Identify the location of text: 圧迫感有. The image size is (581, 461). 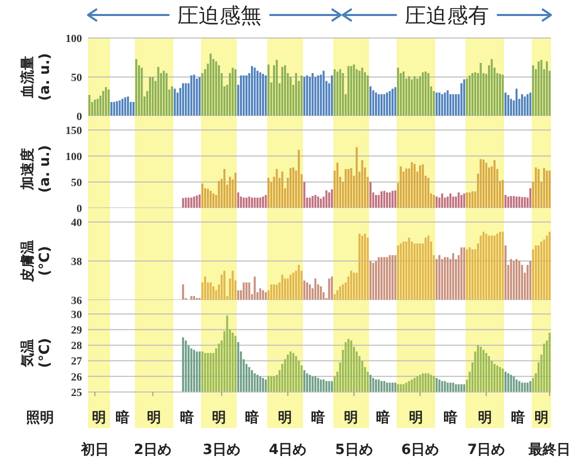
(446, 16).